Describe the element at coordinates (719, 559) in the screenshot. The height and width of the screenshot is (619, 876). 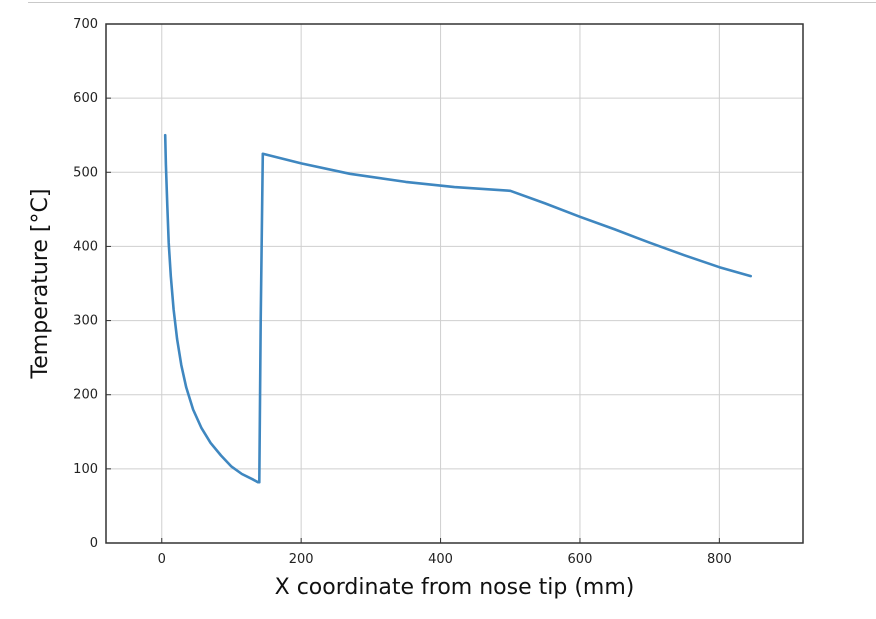
I see `x-tick-label: 800` at that location.